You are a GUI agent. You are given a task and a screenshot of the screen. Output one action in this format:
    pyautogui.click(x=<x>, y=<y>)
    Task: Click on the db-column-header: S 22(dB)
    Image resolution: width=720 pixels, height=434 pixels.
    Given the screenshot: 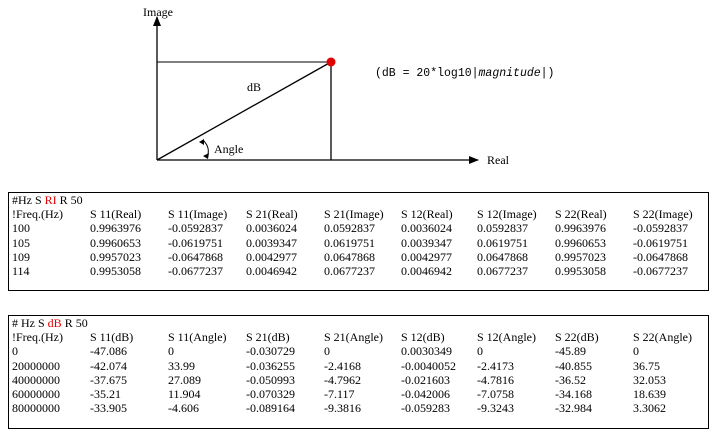 What is the action you would take?
    pyautogui.click(x=577, y=337)
    